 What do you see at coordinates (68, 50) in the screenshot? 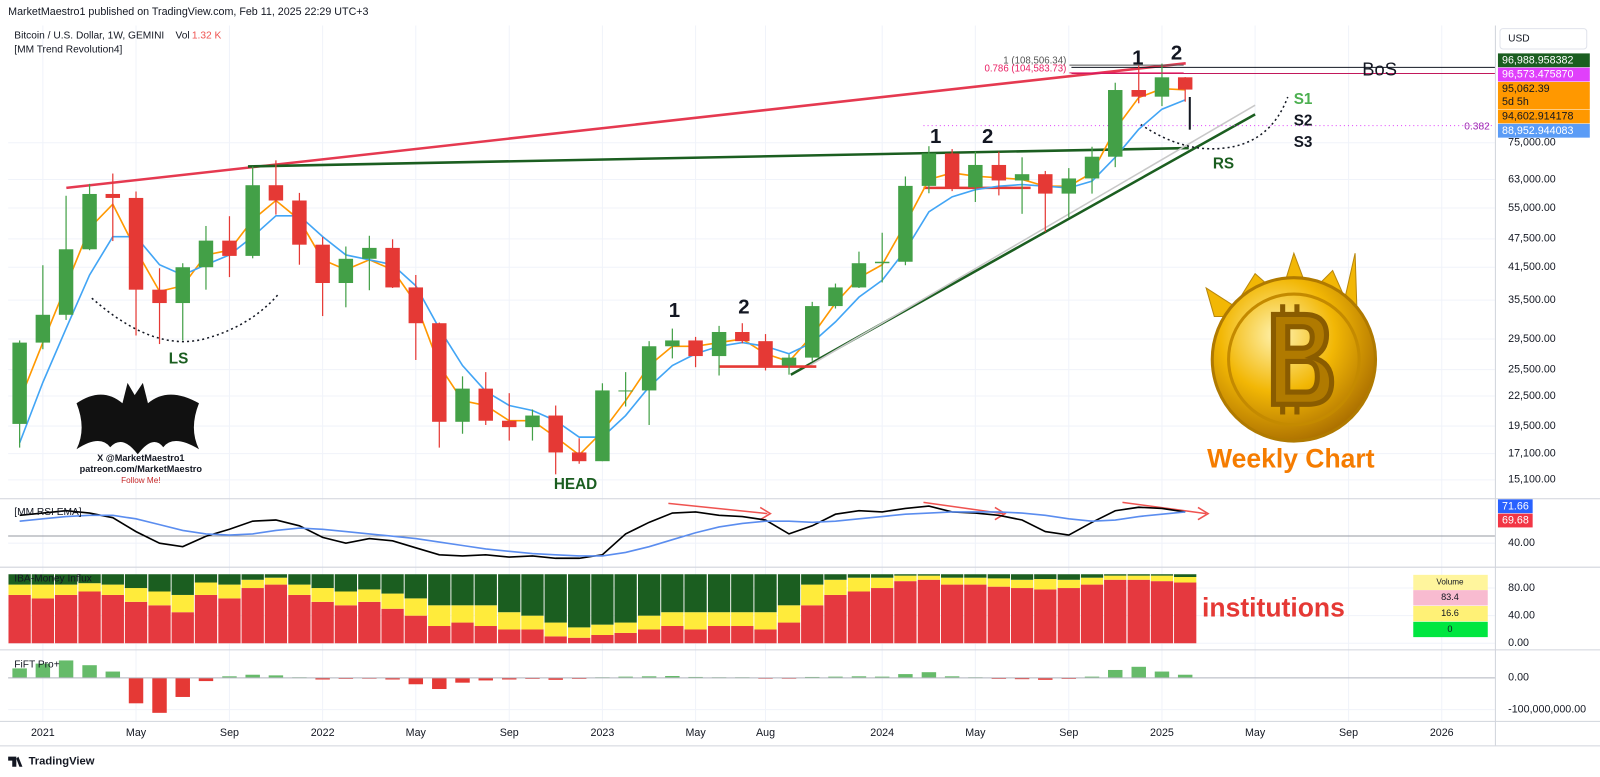
I see `indicator-title: [MM Trend Revolution4]` at bounding box center [68, 50].